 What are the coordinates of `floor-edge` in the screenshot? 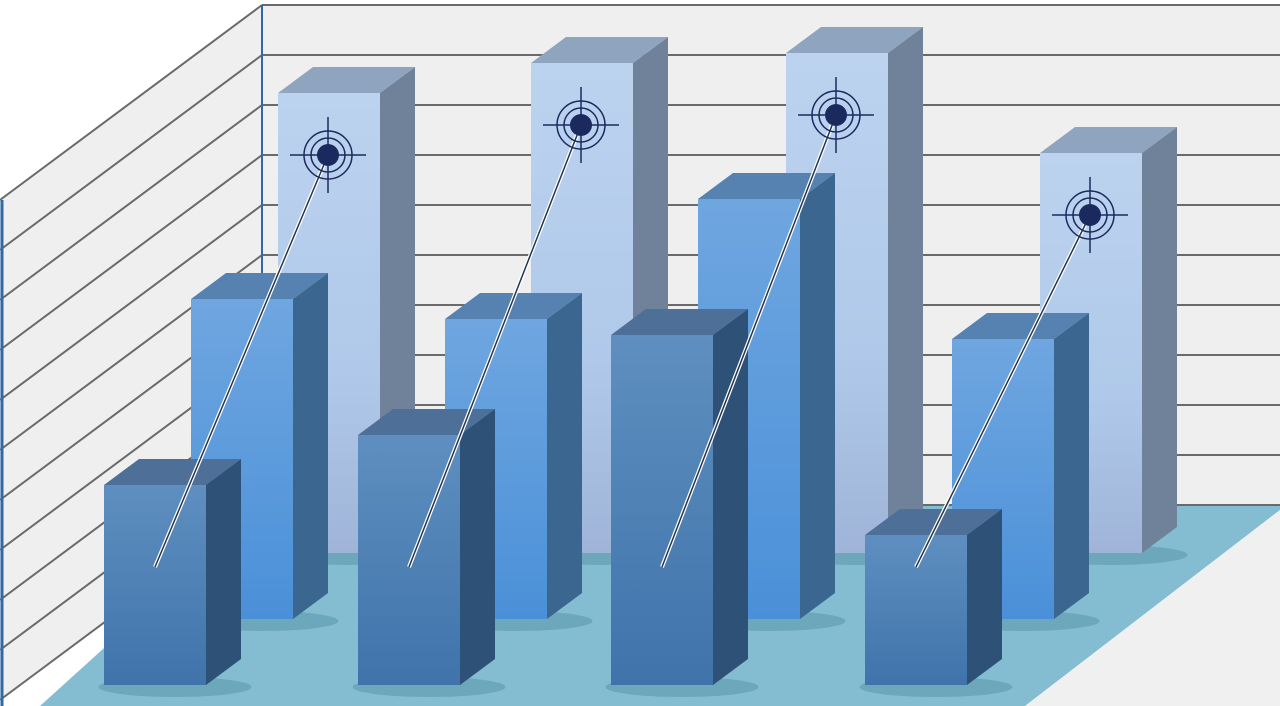 It's located at (1152, 608).